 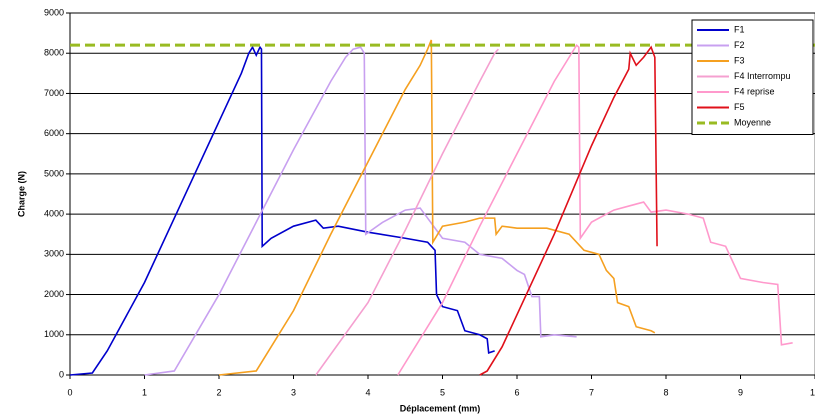 What do you see at coordinates (218, 392) in the screenshot?
I see `x-tick-label: 2` at bounding box center [218, 392].